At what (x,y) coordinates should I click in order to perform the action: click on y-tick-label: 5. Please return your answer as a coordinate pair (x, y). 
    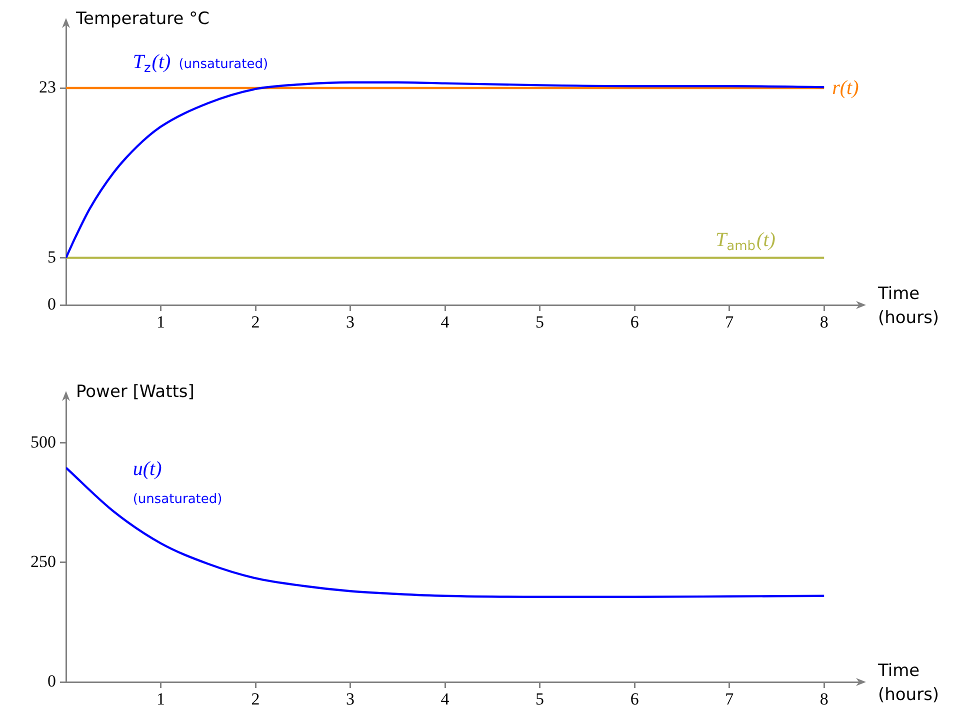
    Looking at the image, I should click on (52, 256).